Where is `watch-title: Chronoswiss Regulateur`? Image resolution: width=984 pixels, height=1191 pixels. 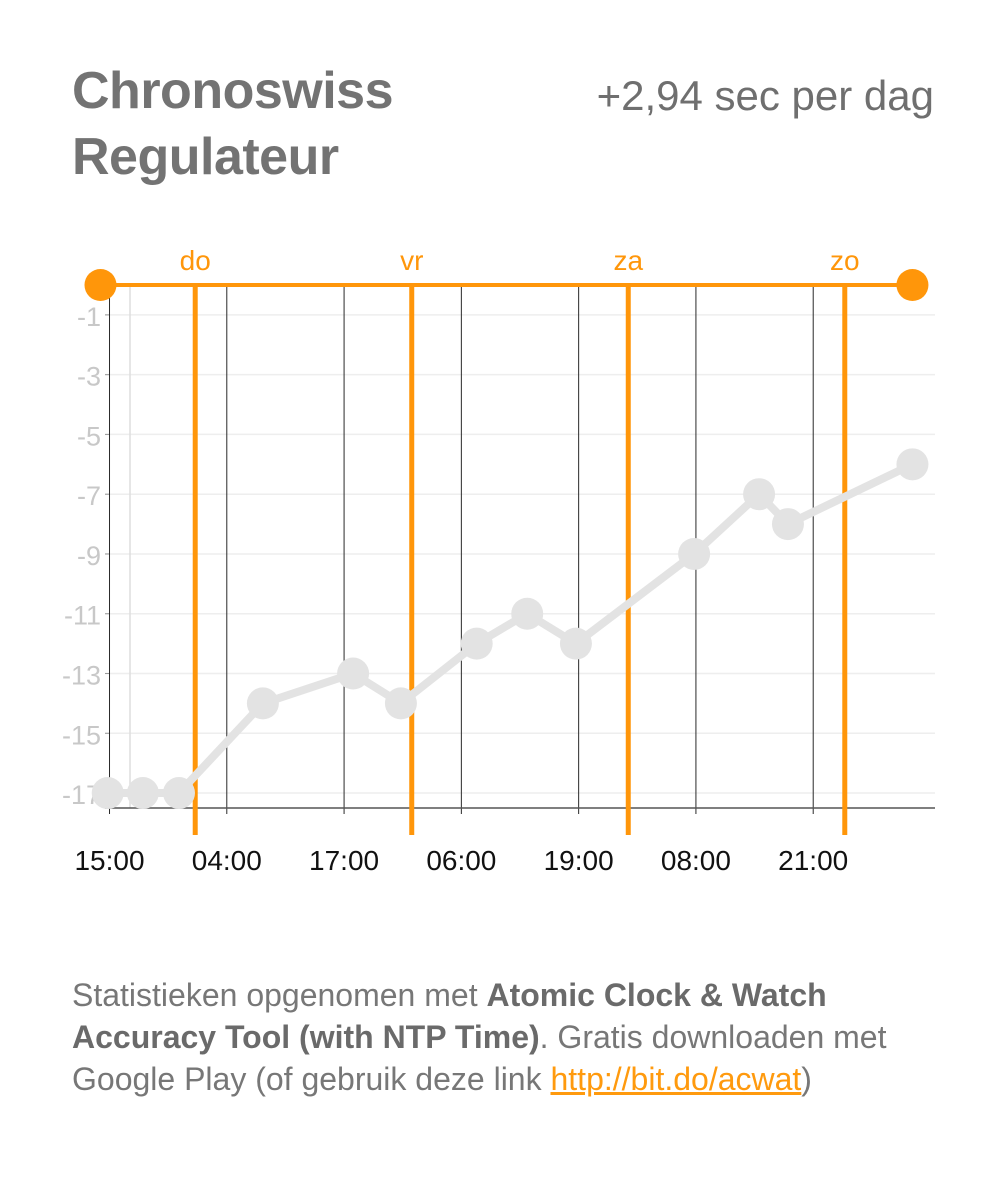 watch-title: Chronoswiss Regulateur is located at coordinates (233, 124).